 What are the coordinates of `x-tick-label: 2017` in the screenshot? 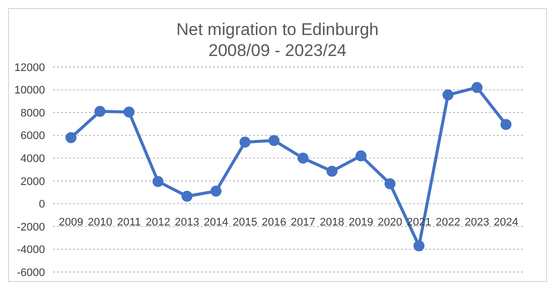 It's located at (303, 222).